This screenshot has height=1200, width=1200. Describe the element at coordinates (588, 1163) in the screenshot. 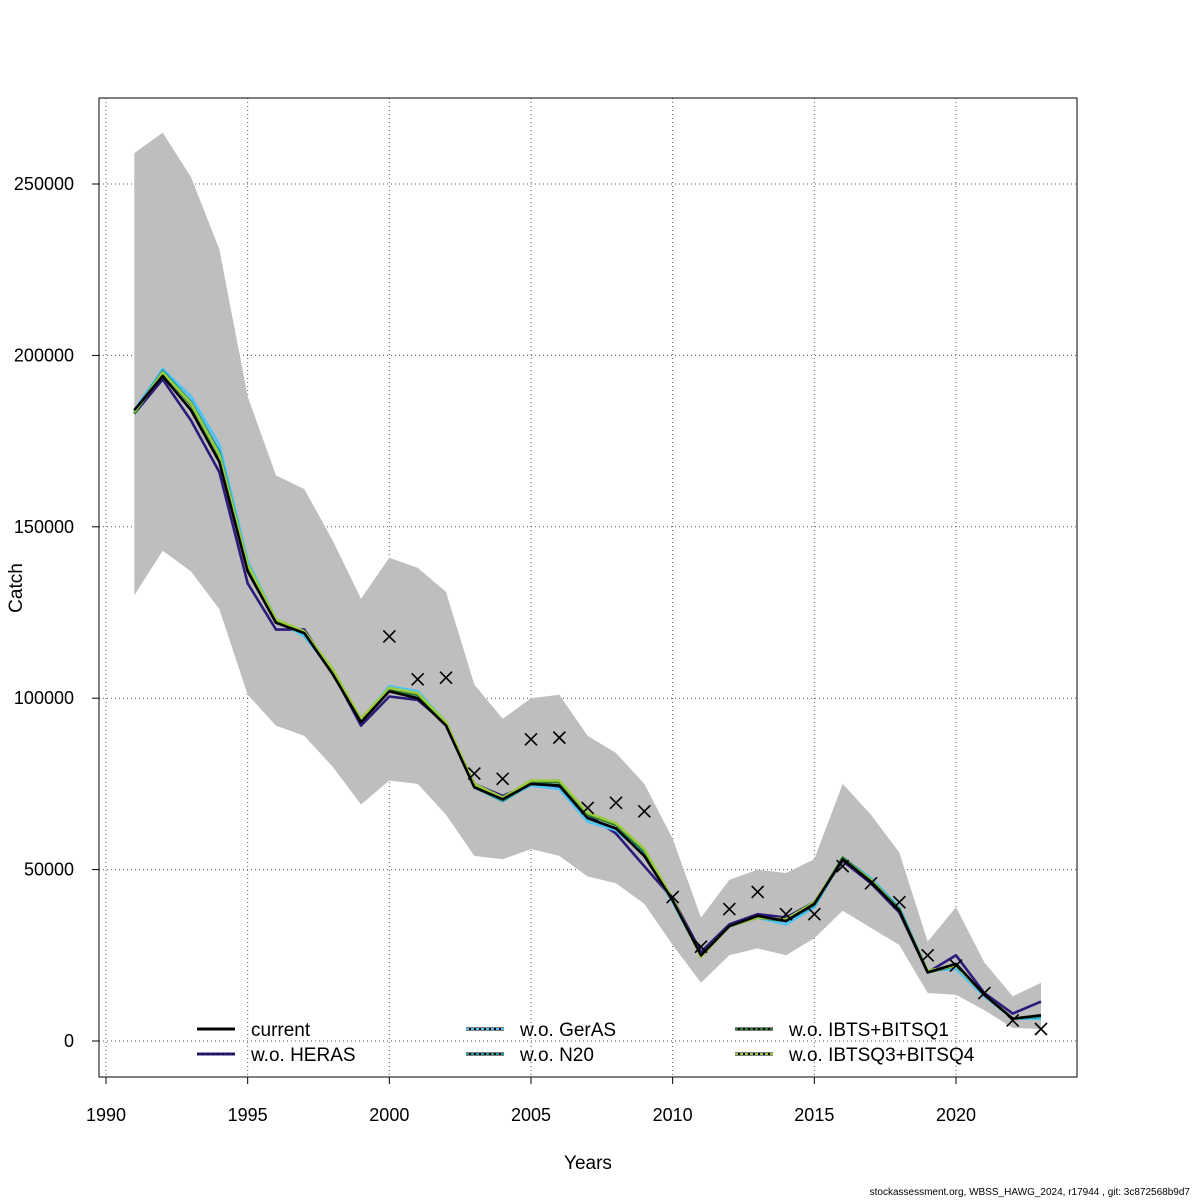

I see `x-axis-title: Years` at that location.